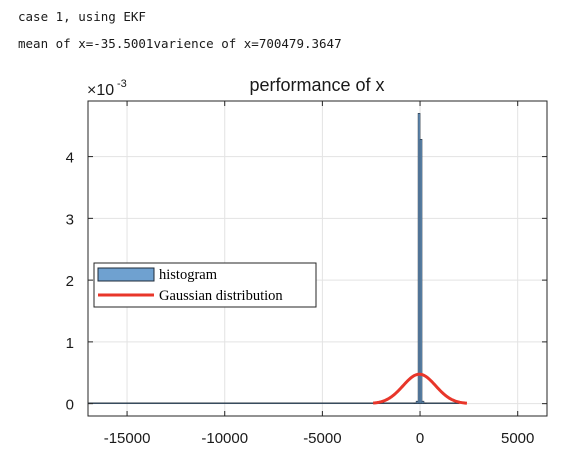 This screenshot has width=583, height=459. Describe the element at coordinates (188, 275) in the screenshot. I see `legend-histogram-label: histogram` at that location.